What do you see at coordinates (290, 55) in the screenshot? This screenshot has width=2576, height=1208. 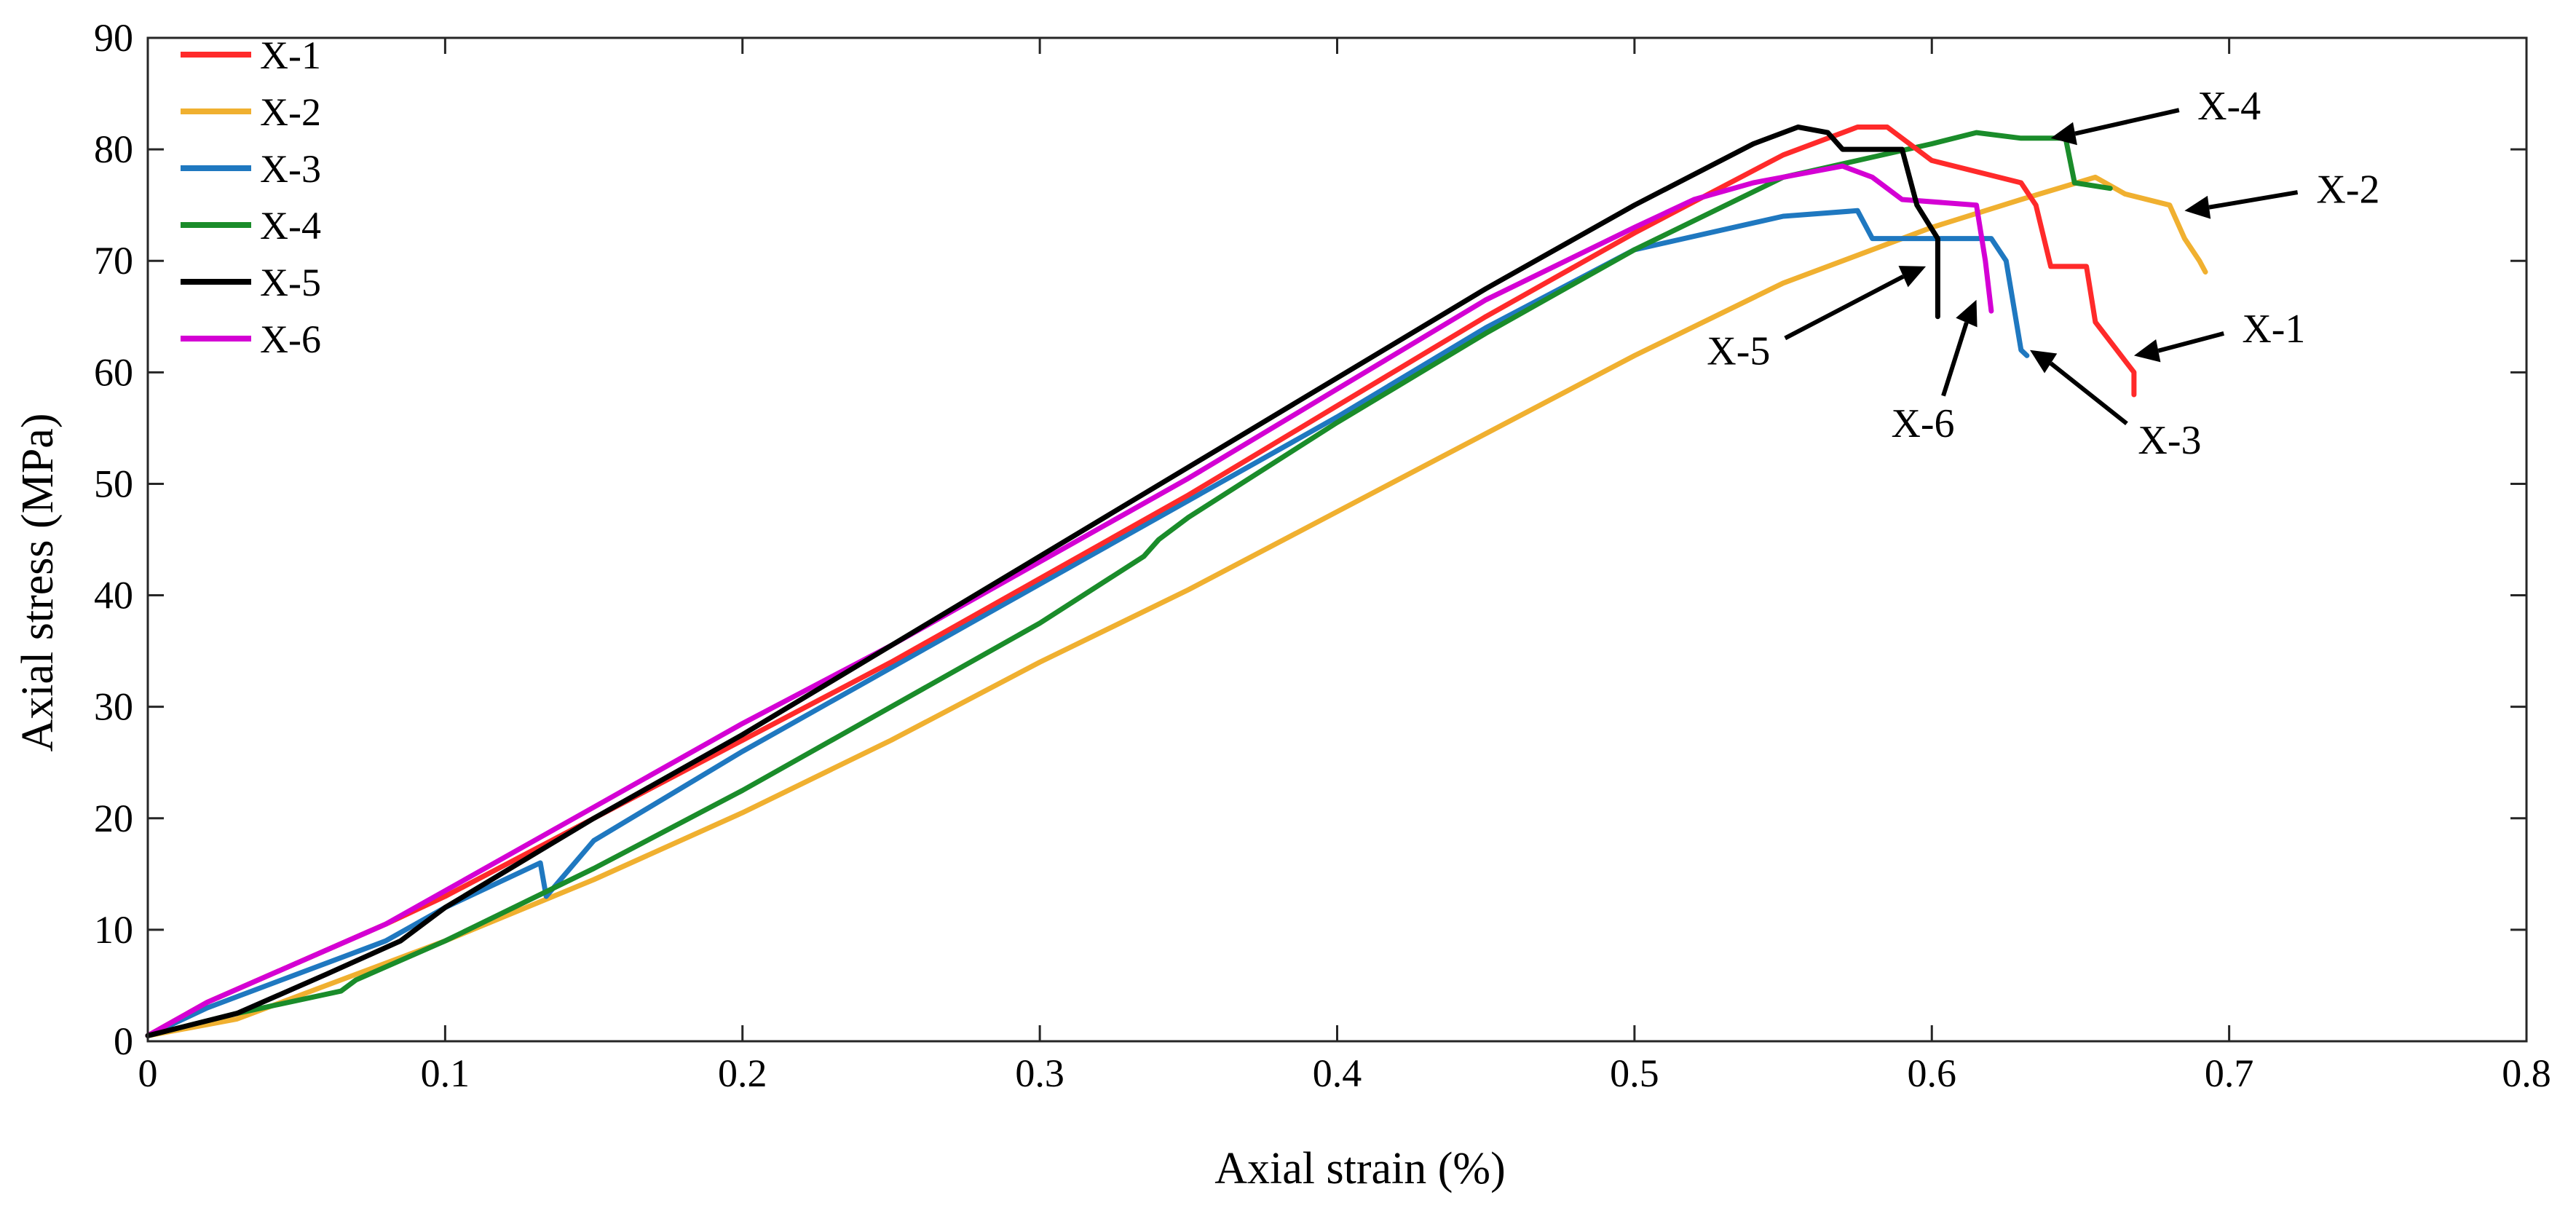 I see `legend-label-x-1: X-1` at bounding box center [290, 55].